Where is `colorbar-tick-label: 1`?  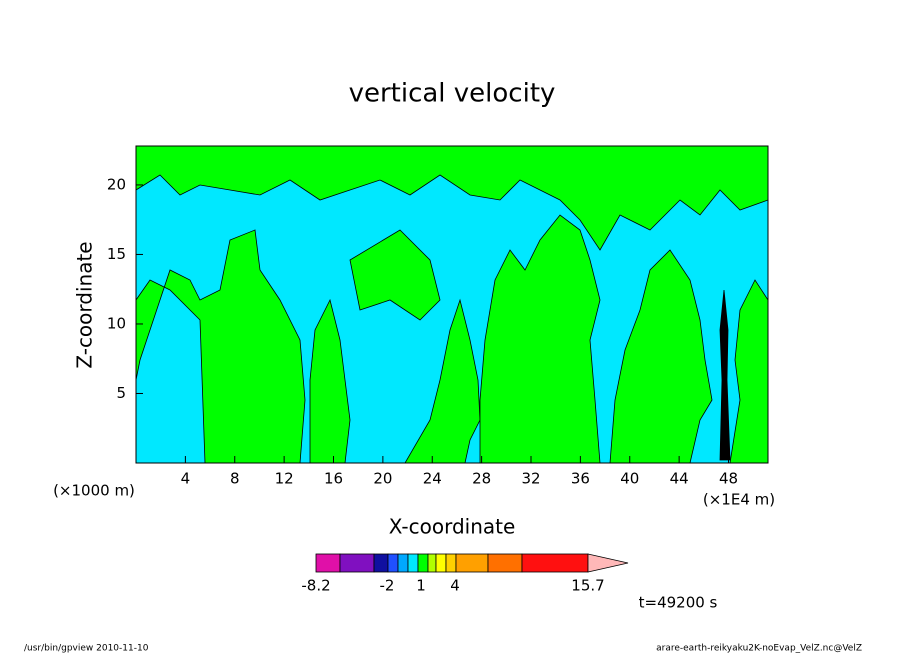 colorbar-tick-label: 1 is located at coordinates (421, 586).